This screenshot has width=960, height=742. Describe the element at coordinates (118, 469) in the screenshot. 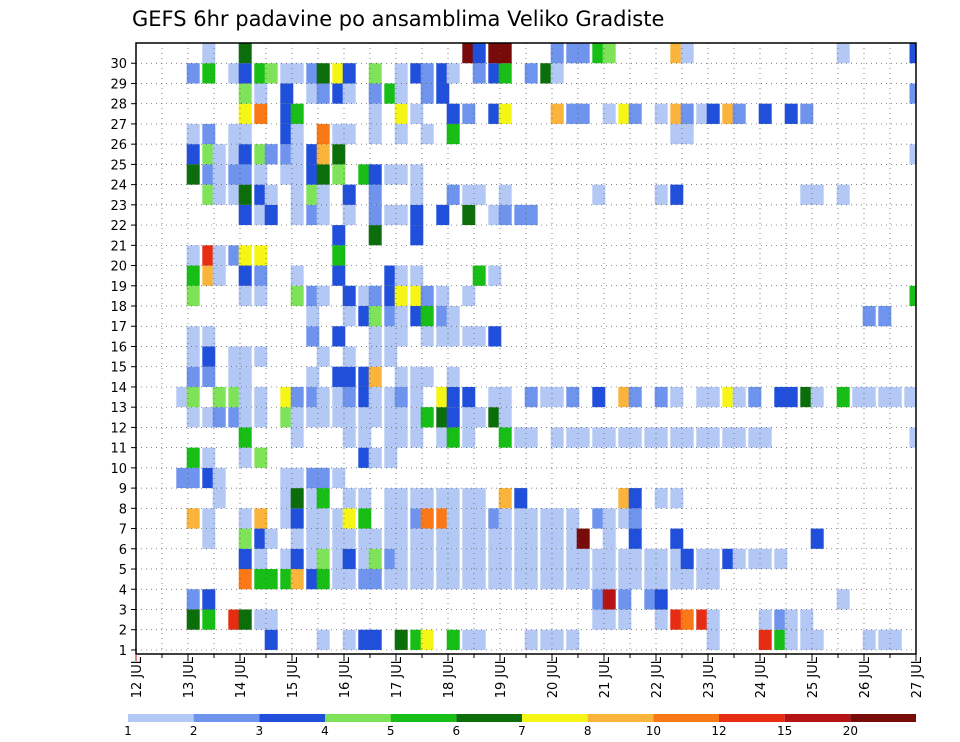

I see `y-tick-label: 10` at that location.